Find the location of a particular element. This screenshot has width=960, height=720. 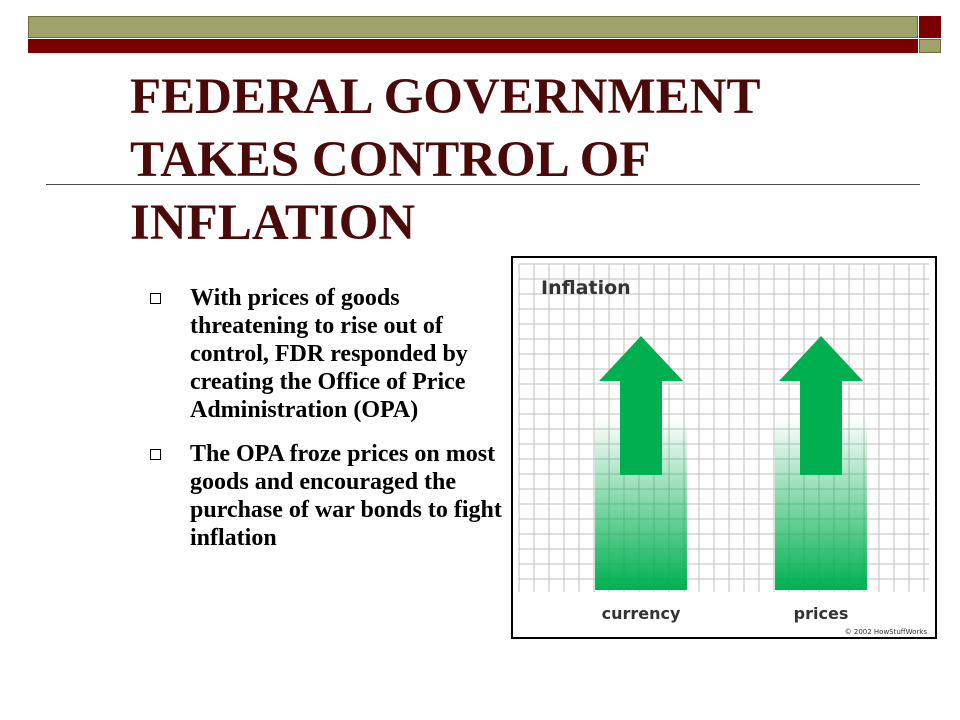

title-line: FEDERAL GOVERNMENT is located at coordinates (445, 97).